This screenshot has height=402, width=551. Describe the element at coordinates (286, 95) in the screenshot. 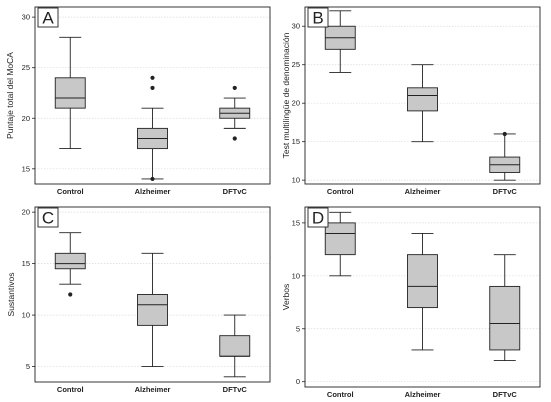

I see `y-axis-title: Test multilingüe de denominación` at that location.